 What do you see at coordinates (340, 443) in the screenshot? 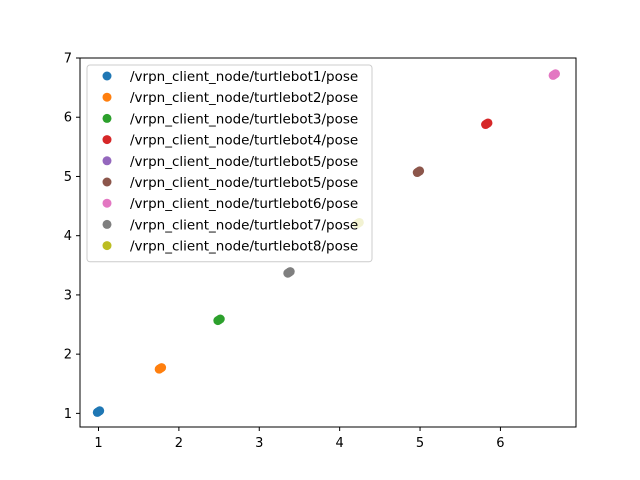
I see `x-tick-label: 4` at bounding box center [340, 443].